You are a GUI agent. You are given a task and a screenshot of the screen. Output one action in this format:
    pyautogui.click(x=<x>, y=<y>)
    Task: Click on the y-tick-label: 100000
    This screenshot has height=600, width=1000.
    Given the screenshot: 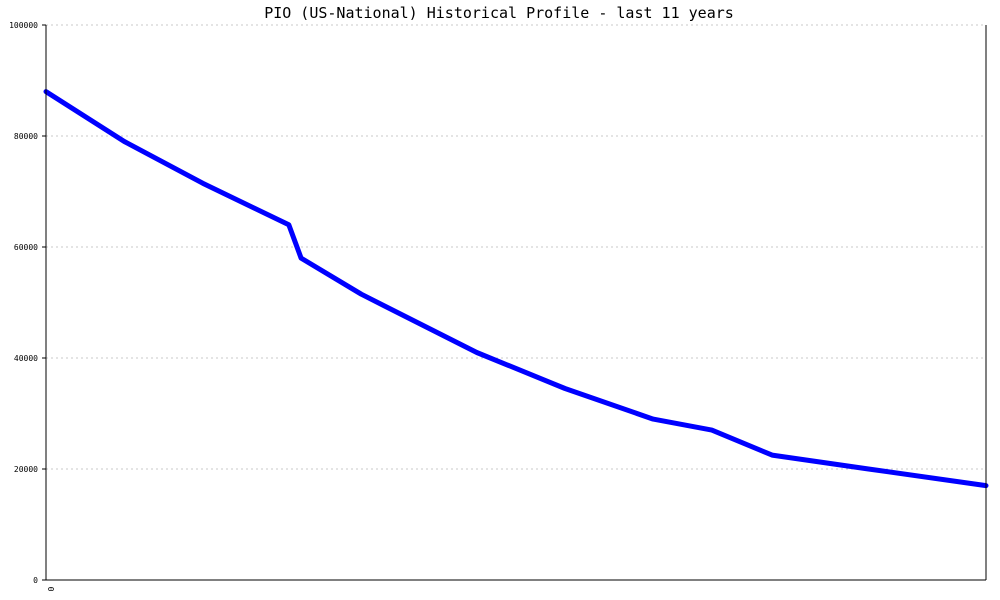 What is the action you would take?
    pyautogui.click(x=23, y=25)
    